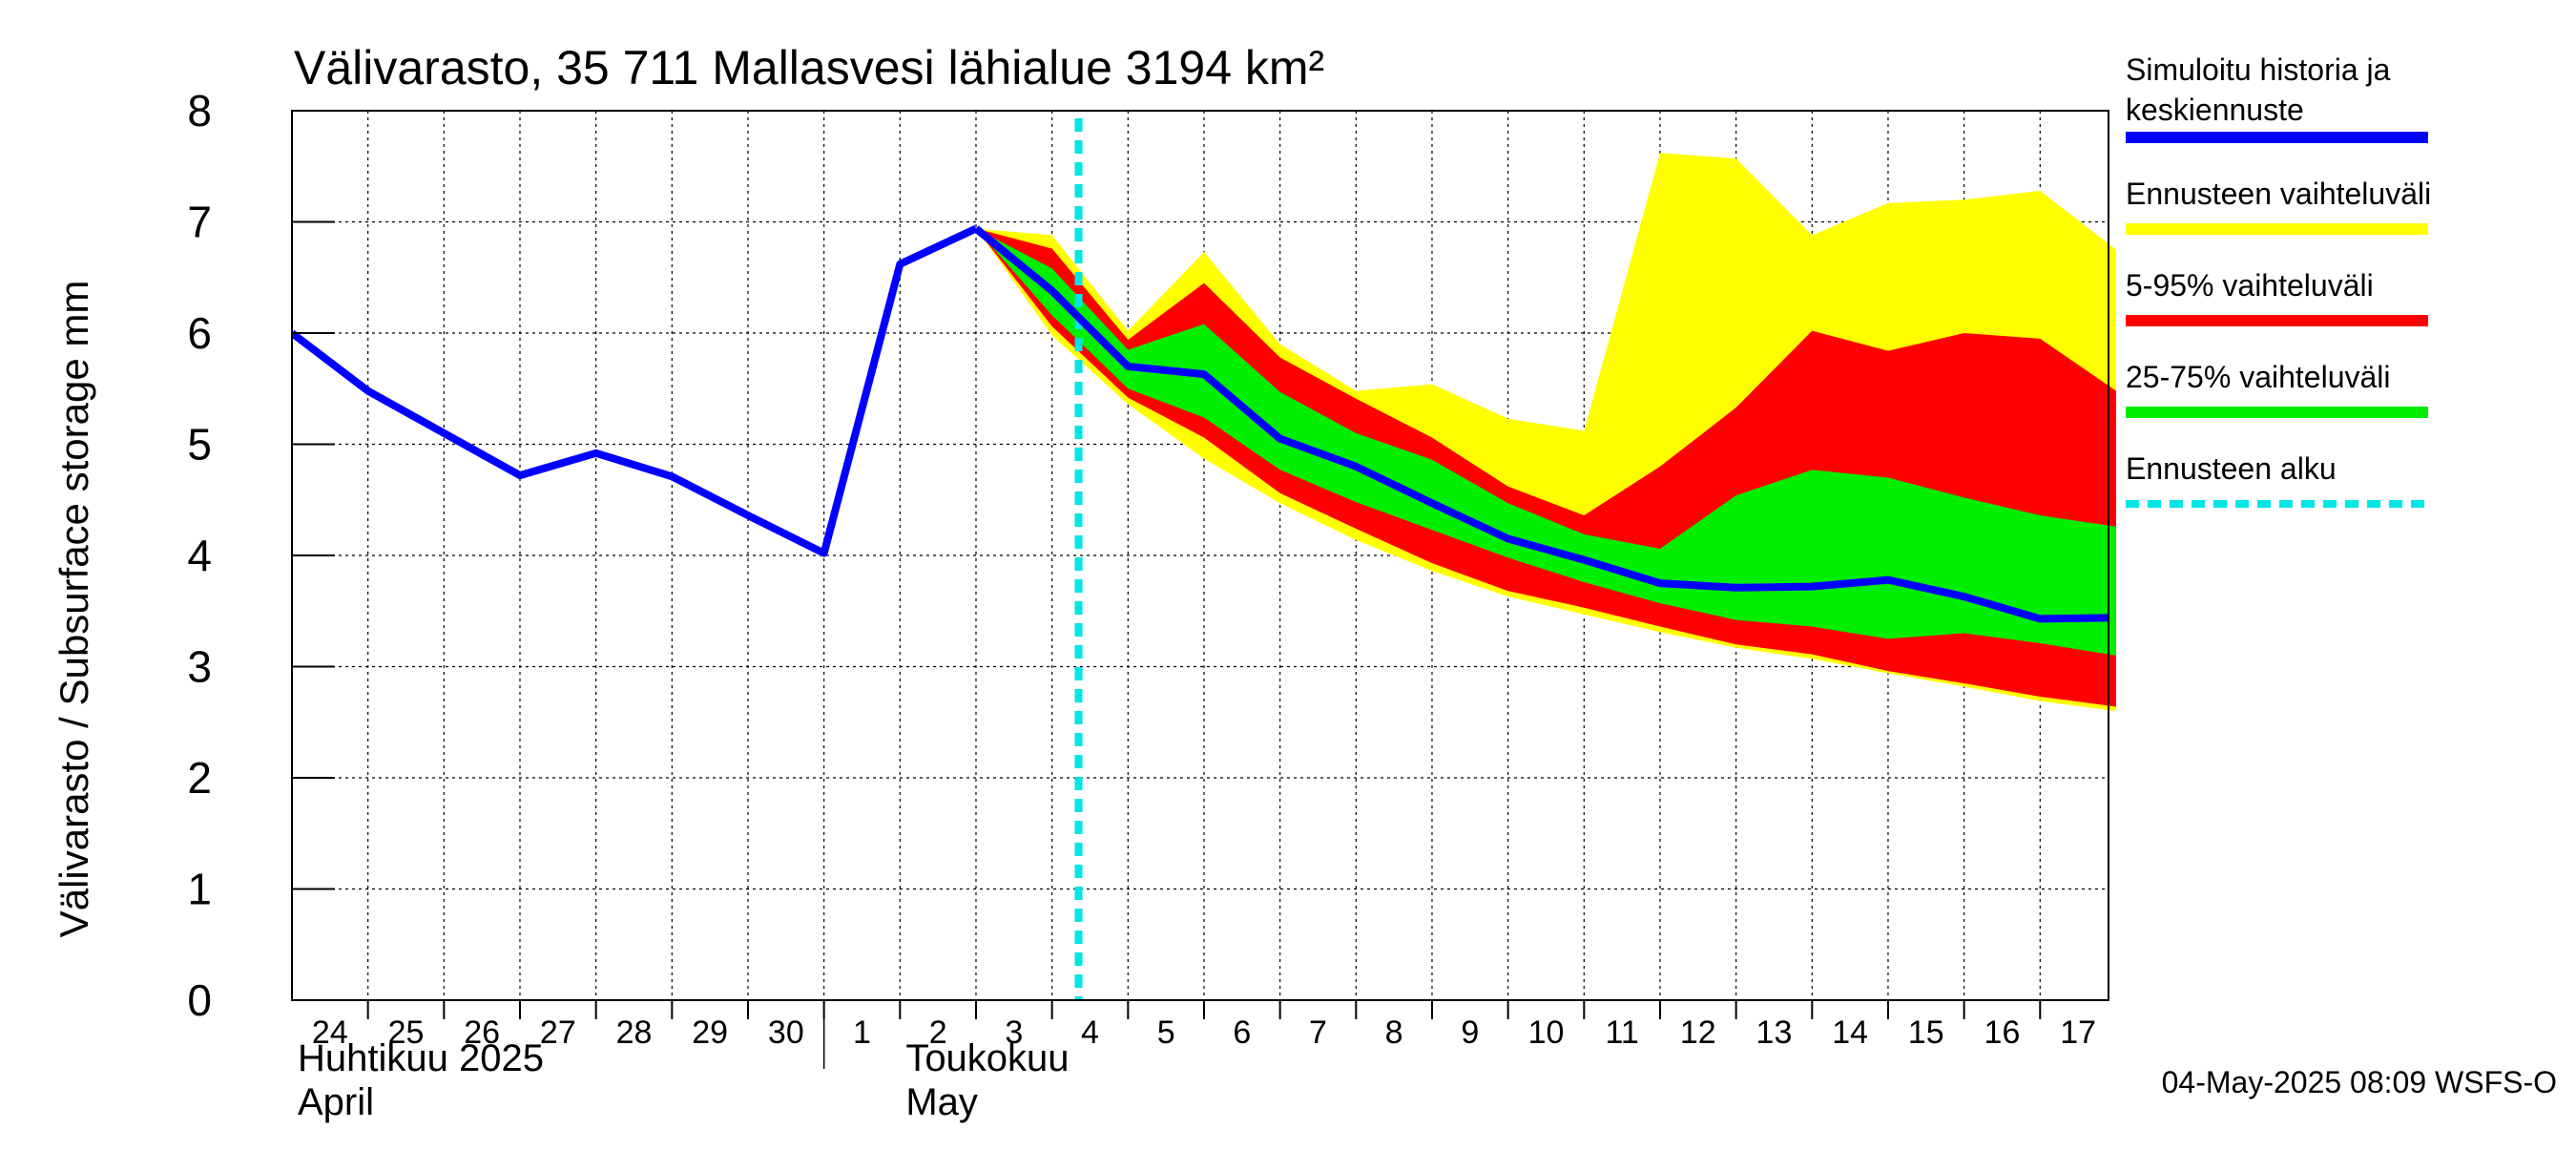 Image resolution: width=2576 pixels, height=1150 pixels. What do you see at coordinates (1166, 1032) in the screenshot?
I see `x-tick-label: 5` at bounding box center [1166, 1032].